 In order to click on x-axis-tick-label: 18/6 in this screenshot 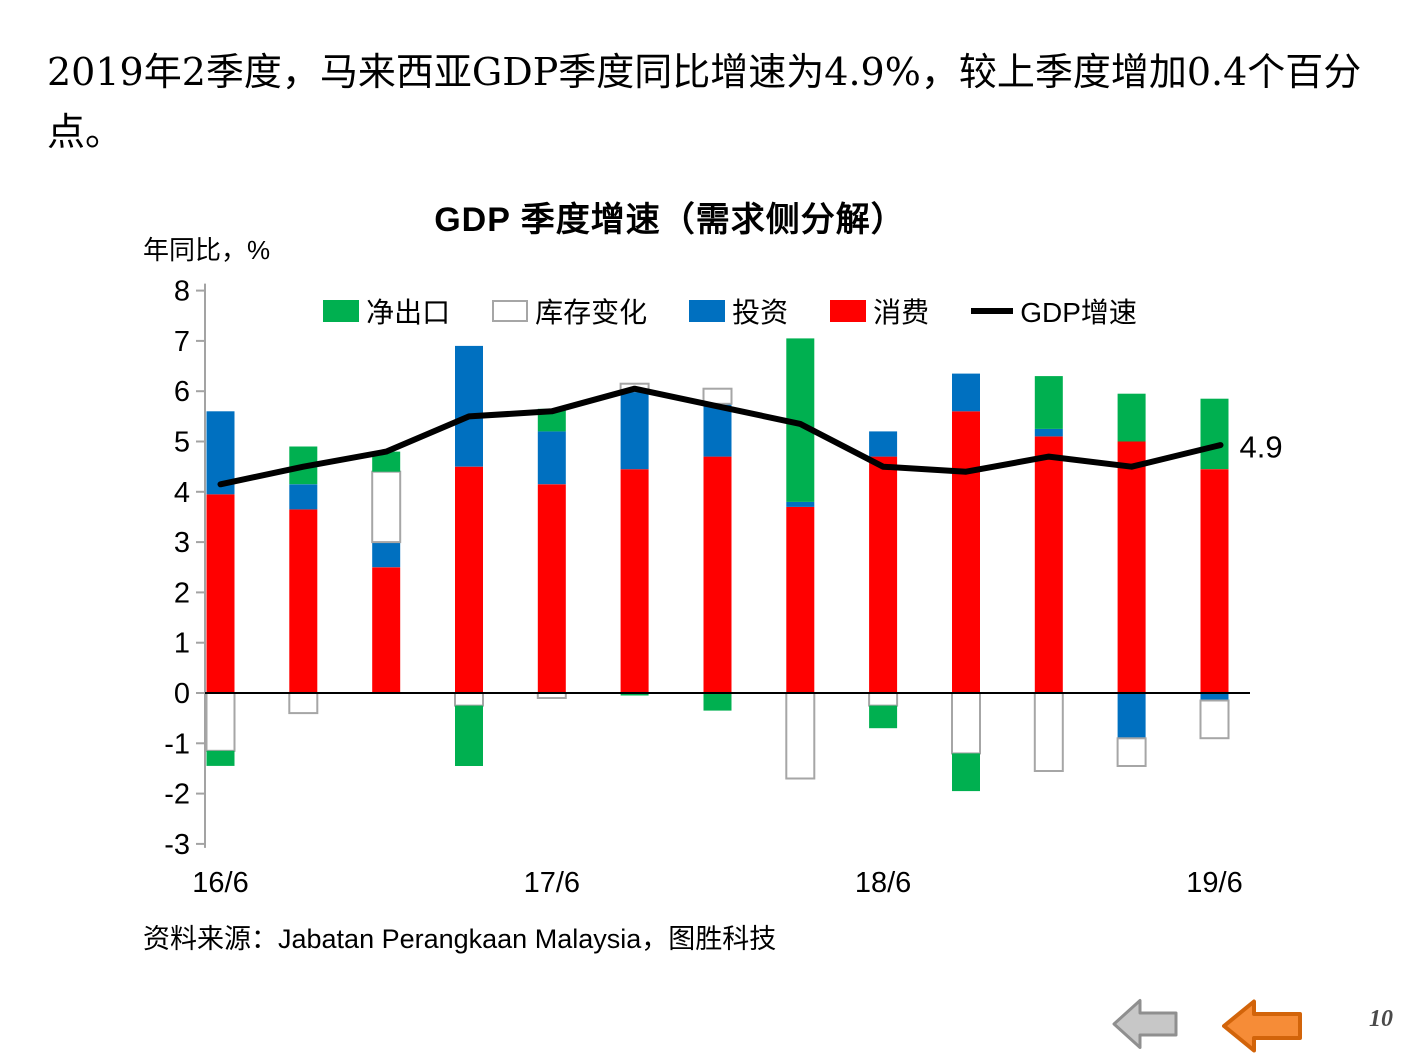, I will do `click(883, 883)`.